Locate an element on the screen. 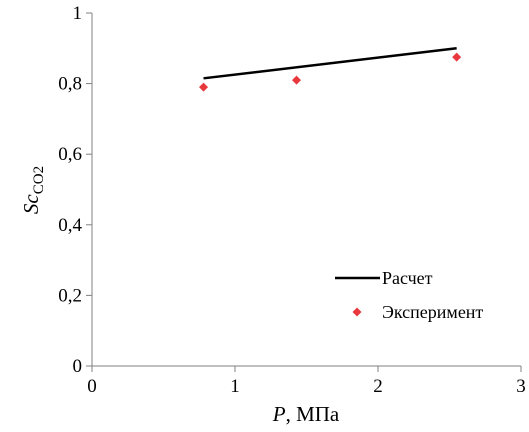 The height and width of the screenshot is (432, 529). calc-line is located at coordinates (330, 63).